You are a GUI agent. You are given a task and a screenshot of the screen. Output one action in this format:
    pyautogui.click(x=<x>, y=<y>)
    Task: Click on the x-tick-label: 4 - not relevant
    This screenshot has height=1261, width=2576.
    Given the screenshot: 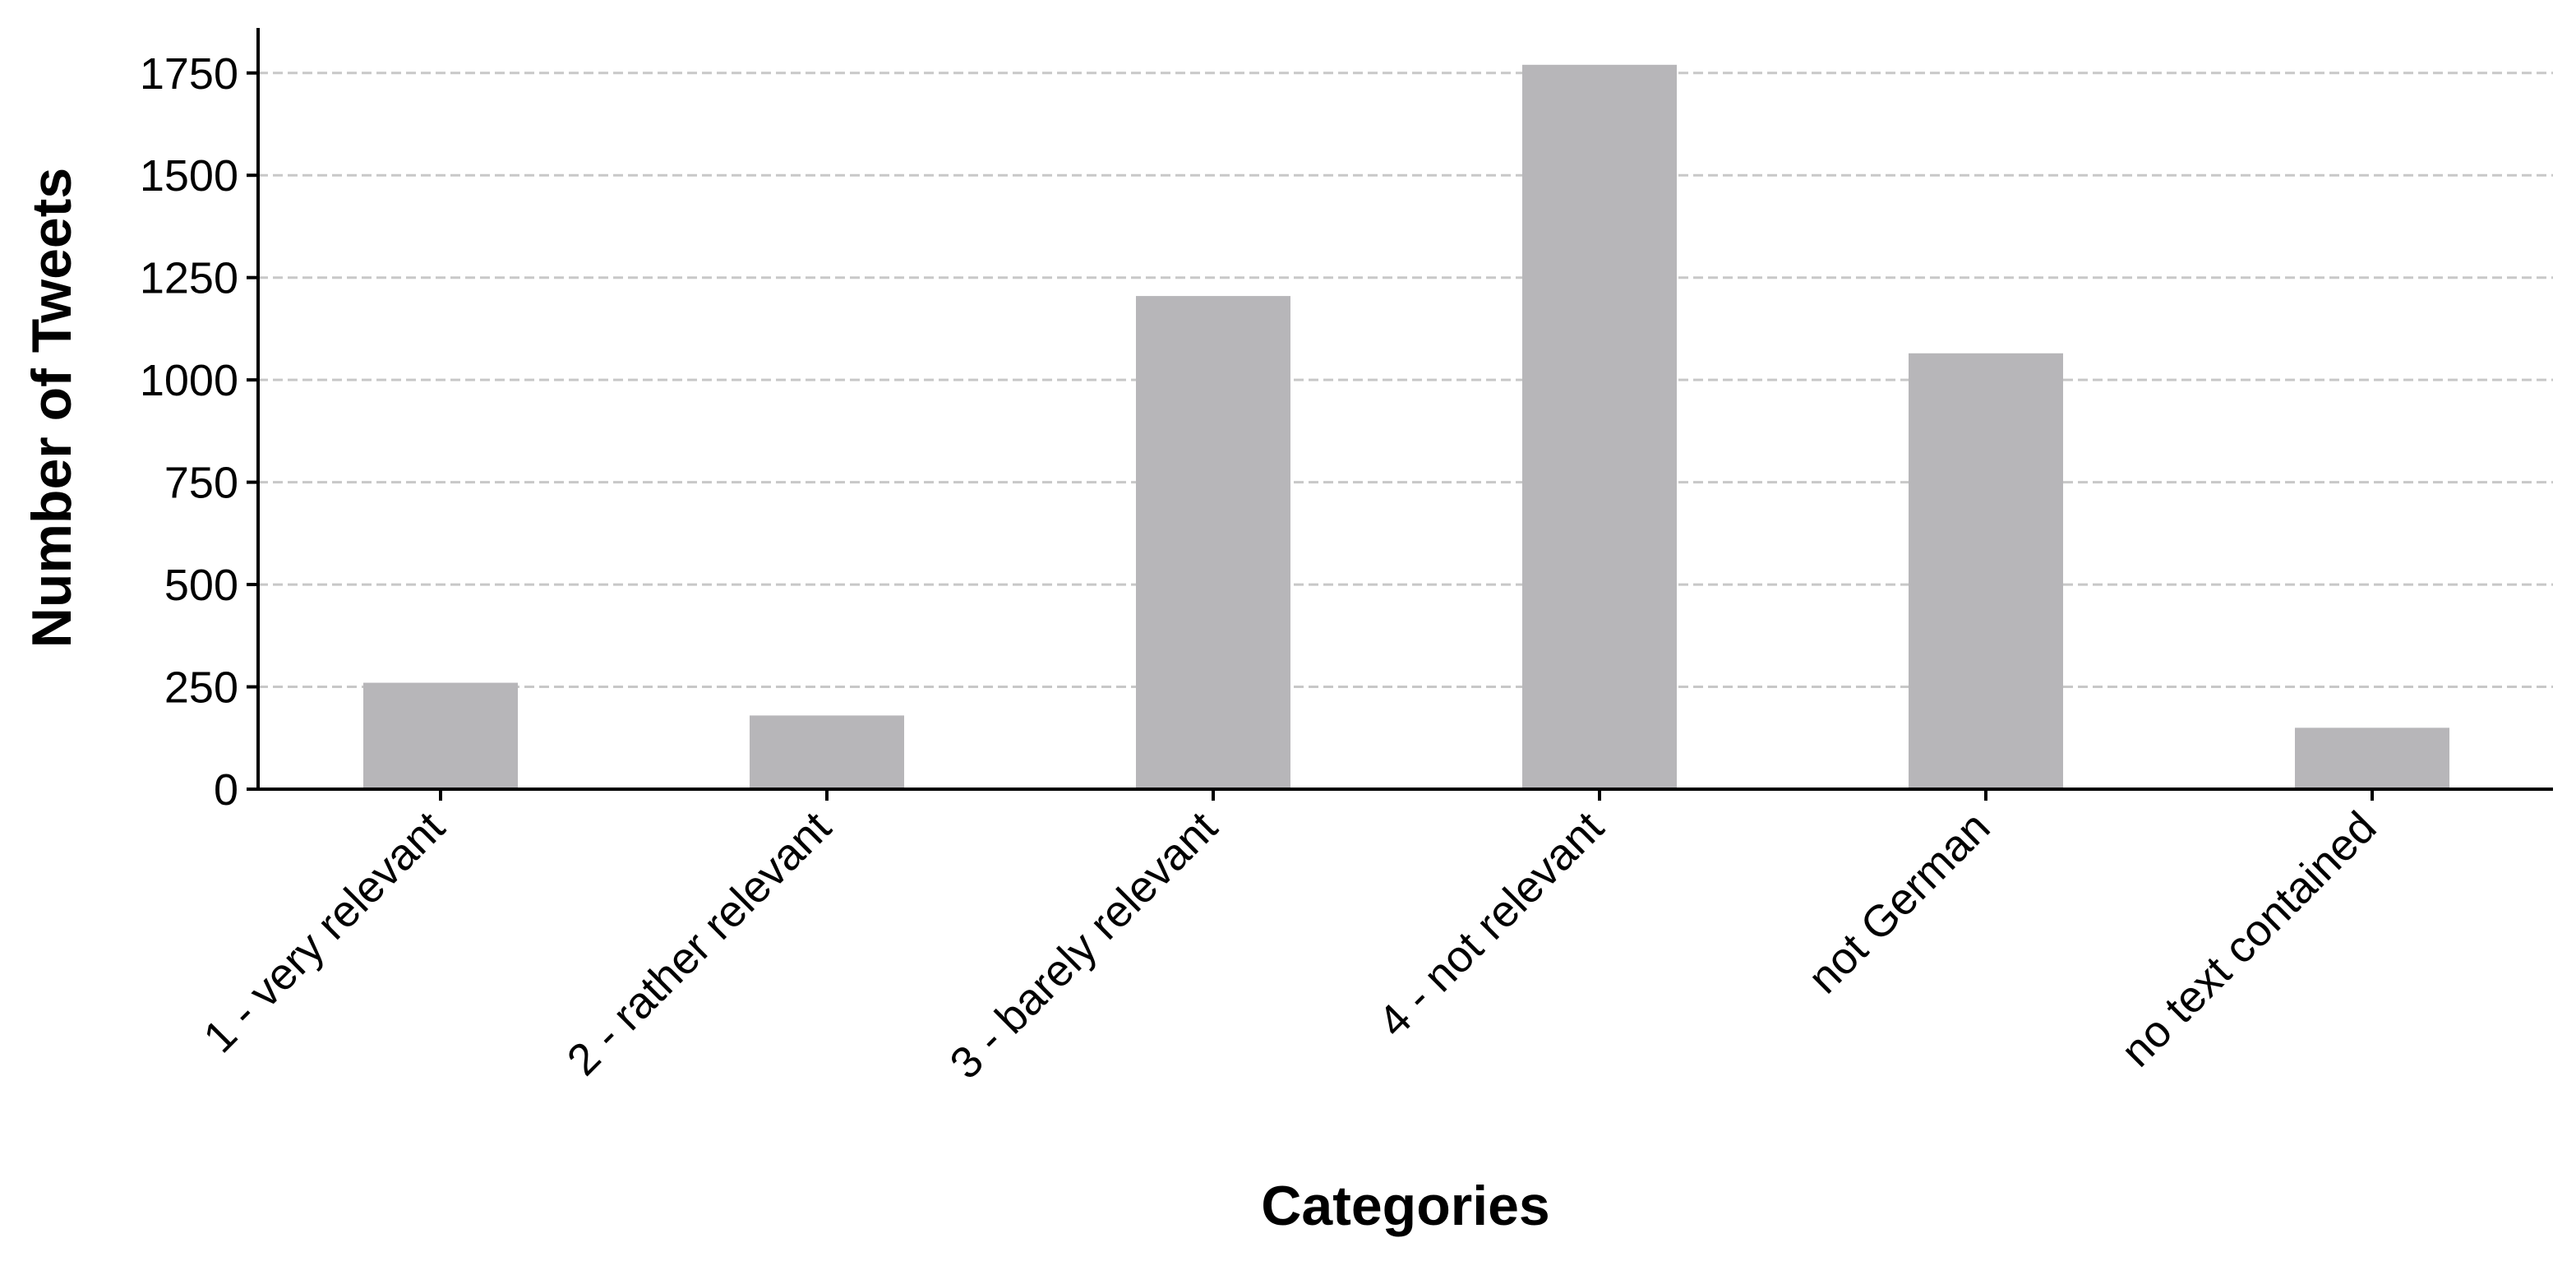 What is the action you would take?
    pyautogui.click(x=1491, y=924)
    